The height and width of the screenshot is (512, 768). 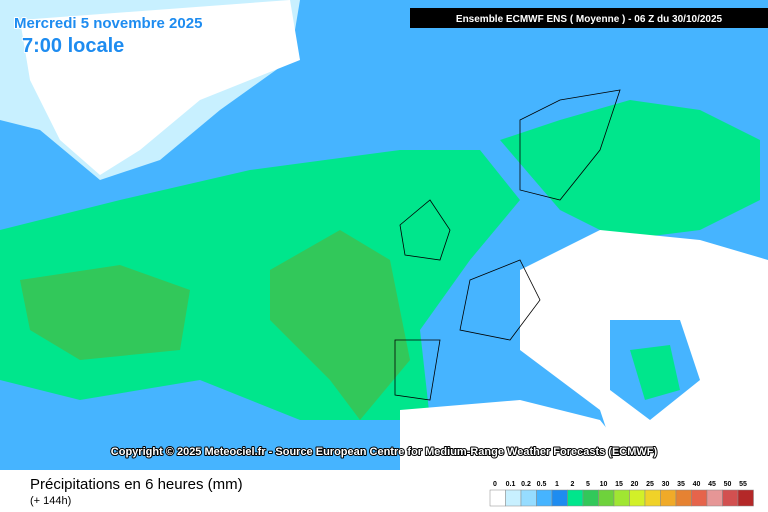 I want to click on legend-tick: 2, so click(x=573, y=484).